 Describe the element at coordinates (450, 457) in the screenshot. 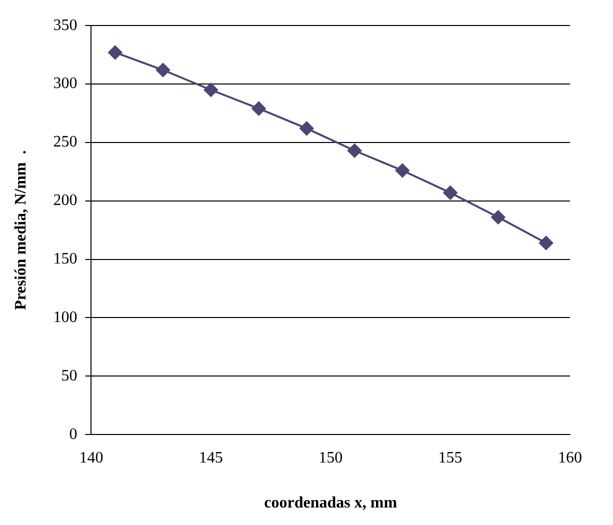

I see `x-tick-label: 155` at that location.